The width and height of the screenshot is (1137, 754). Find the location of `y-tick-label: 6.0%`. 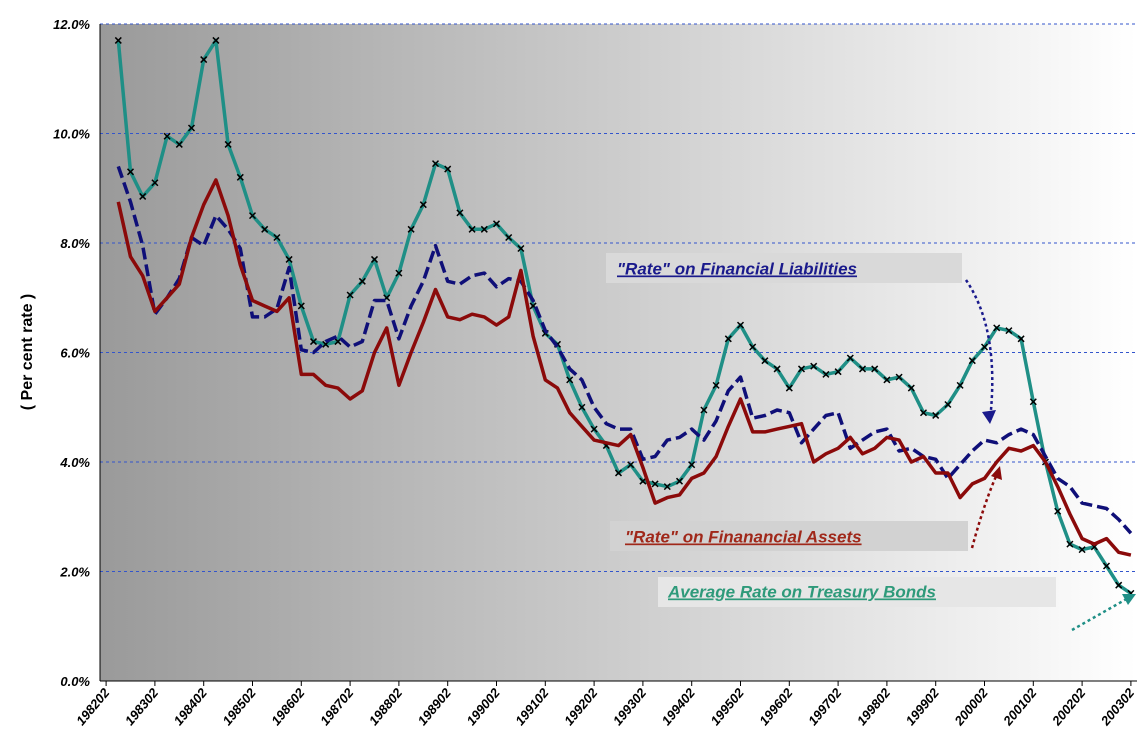

y-tick-label: 6.0% is located at coordinates (75, 353).